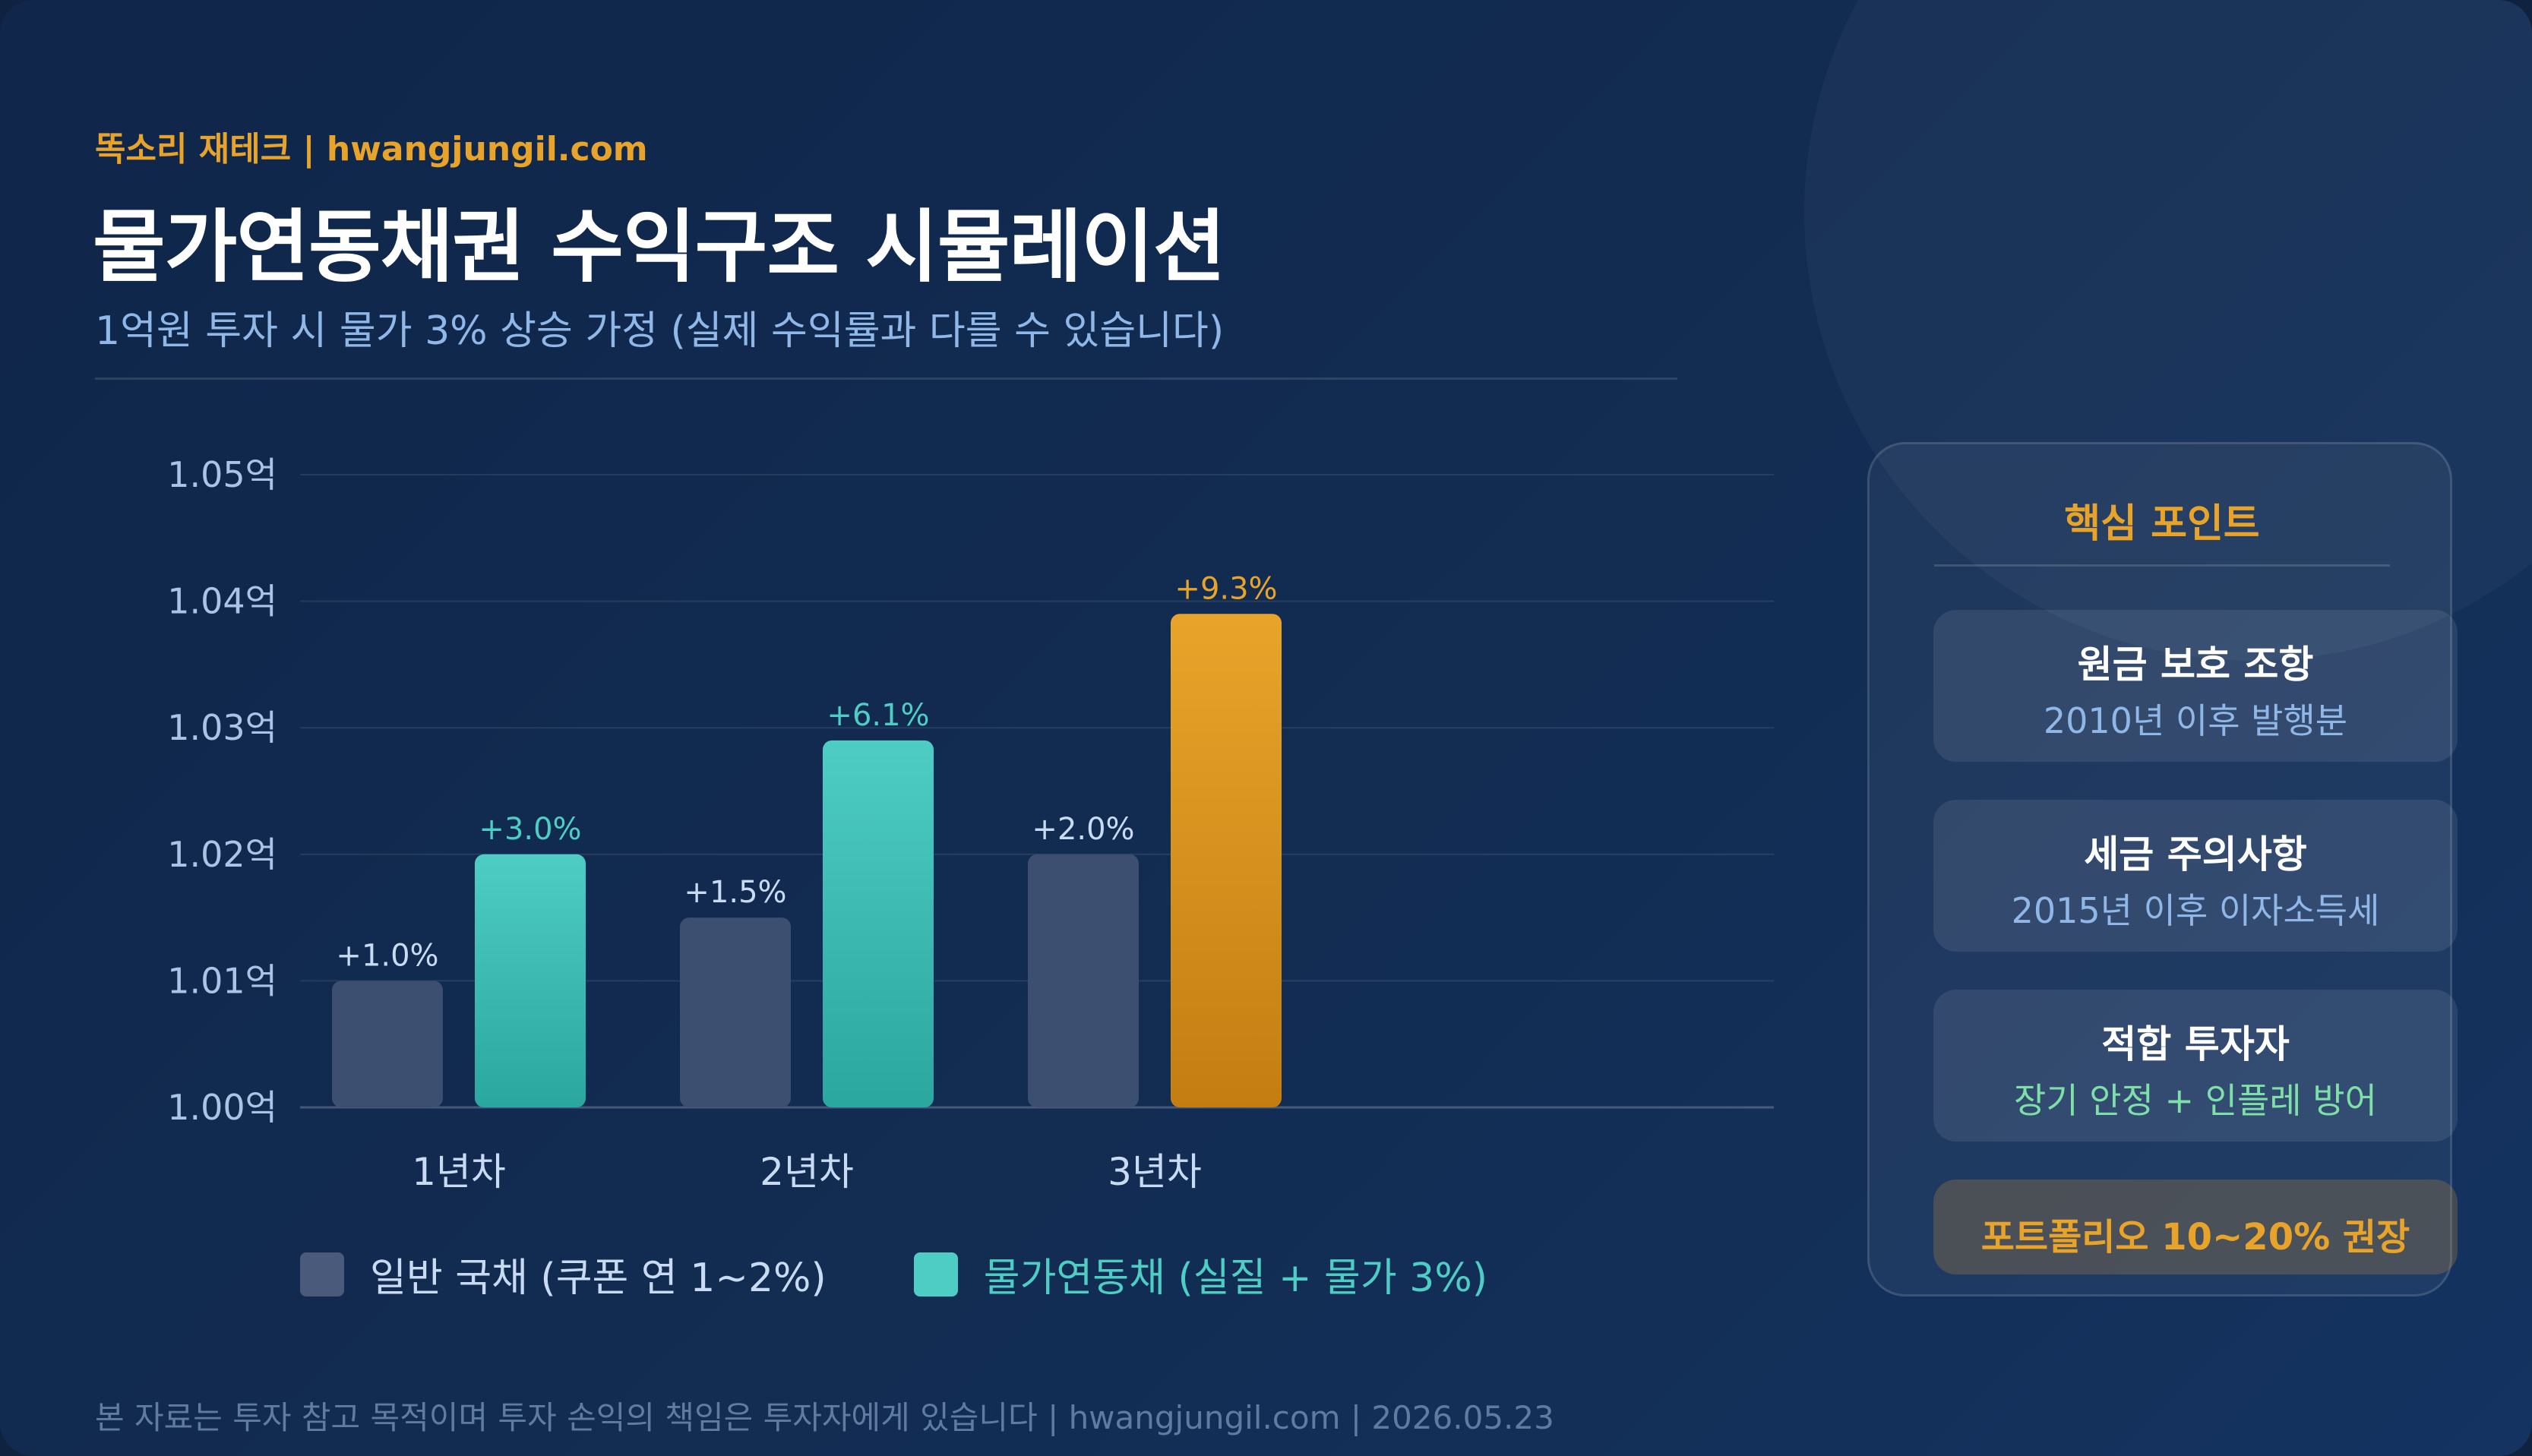 The image size is (2532, 1456). I want to click on bar-value-label: +6.1%, so click(878, 715).